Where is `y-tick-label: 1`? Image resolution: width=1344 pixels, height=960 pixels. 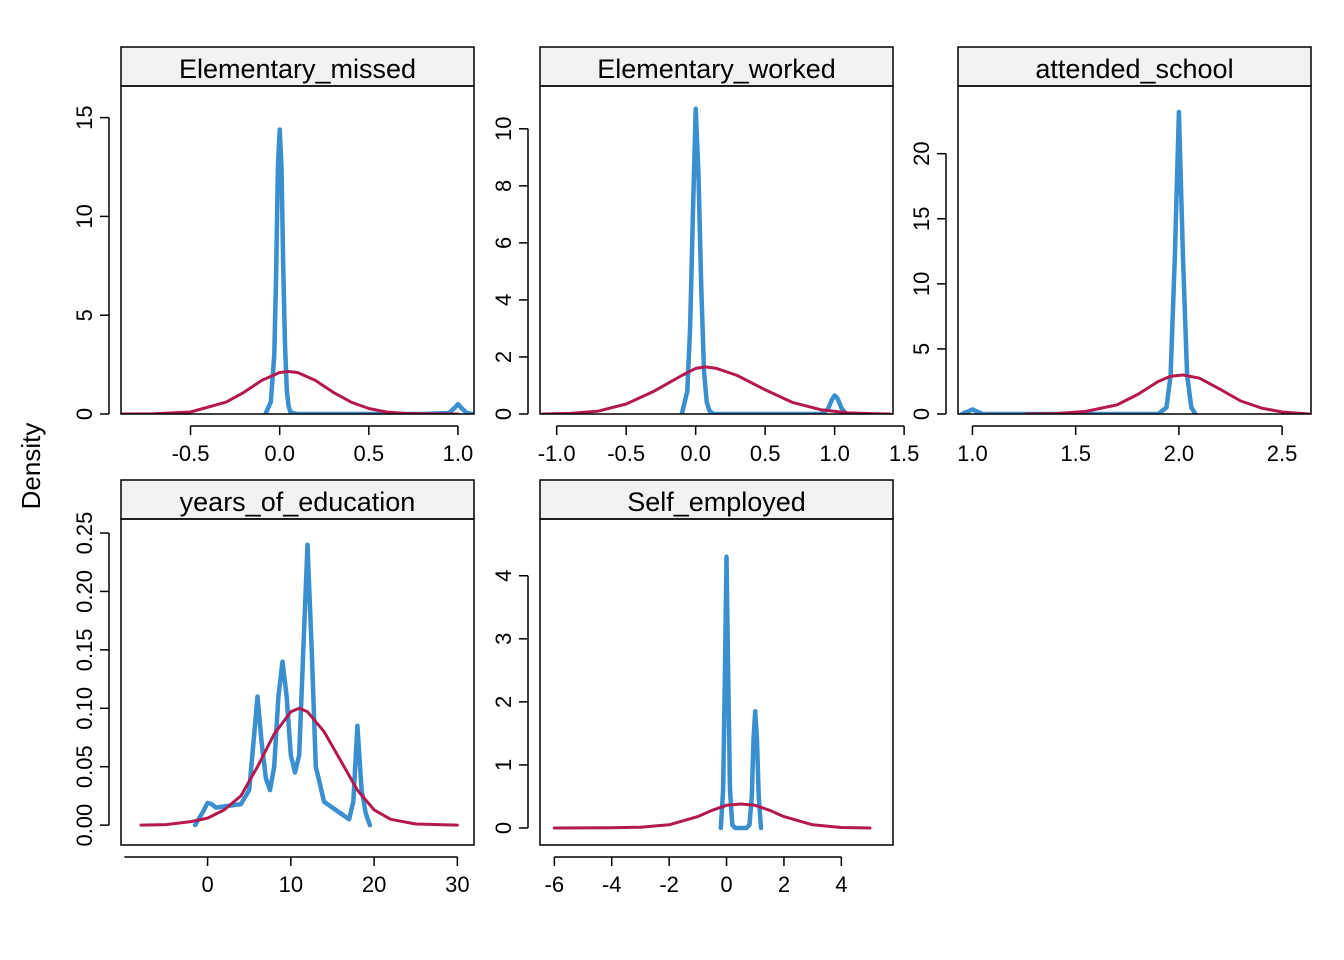 y-tick-label: 1 is located at coordinates (503, 765).